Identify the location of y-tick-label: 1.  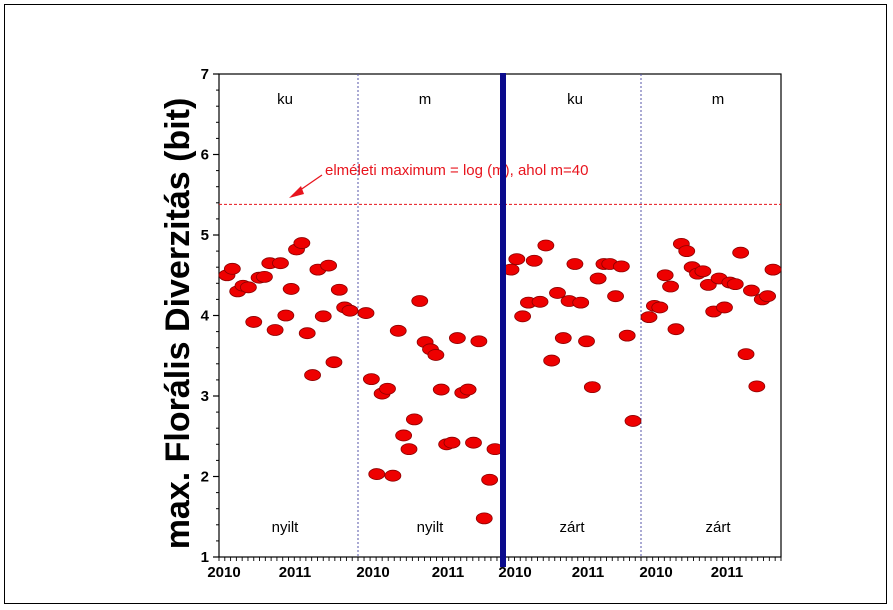
(205, 557).